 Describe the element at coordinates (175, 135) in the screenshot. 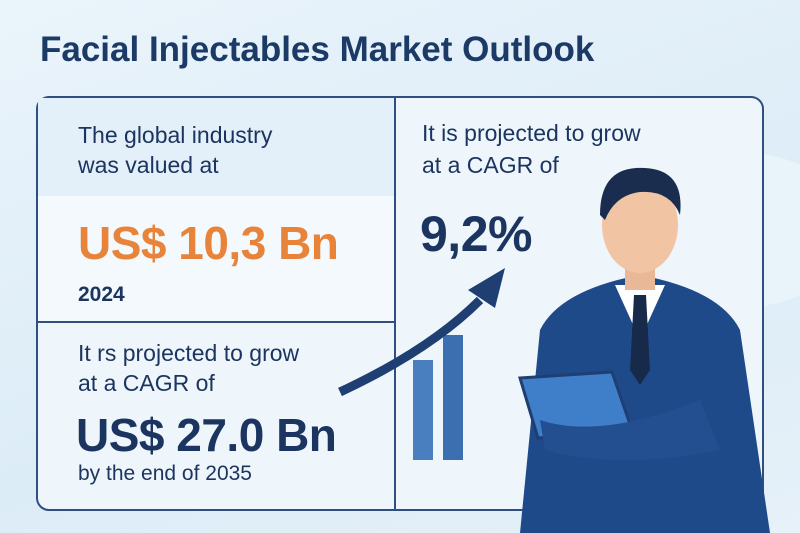

I see `label: The global industry` at that location.